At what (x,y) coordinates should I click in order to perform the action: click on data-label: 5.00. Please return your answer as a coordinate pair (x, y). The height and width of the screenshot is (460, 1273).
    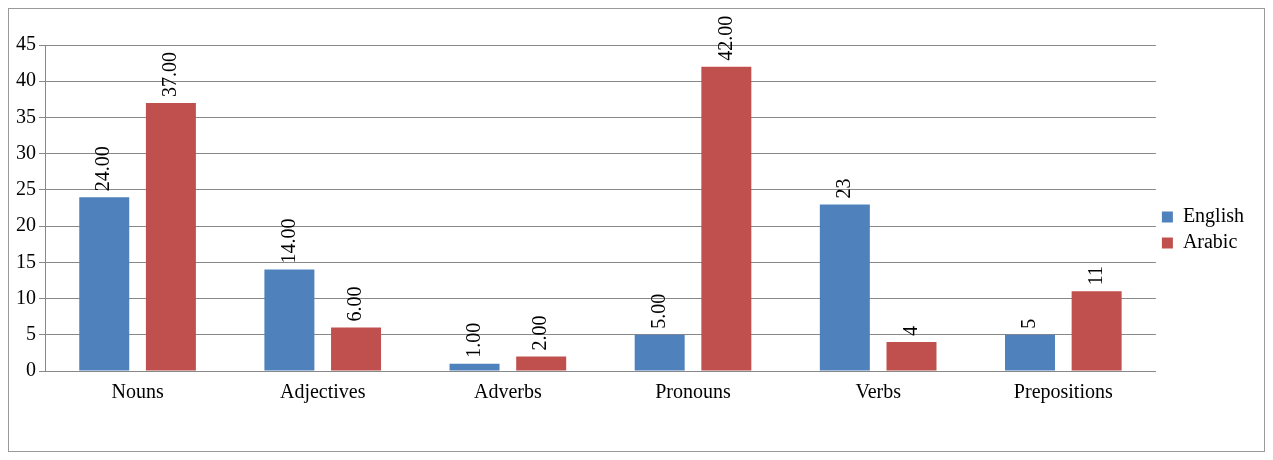
    Looking at the image, I should click on (657, 311).